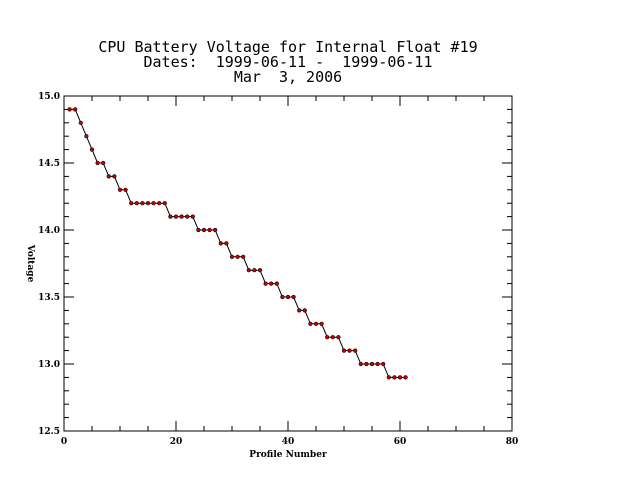  What do you see at coordinates (400, 442) in the screenshot?
I see `x-tick-label: 60` at bounding box center [400, 442].